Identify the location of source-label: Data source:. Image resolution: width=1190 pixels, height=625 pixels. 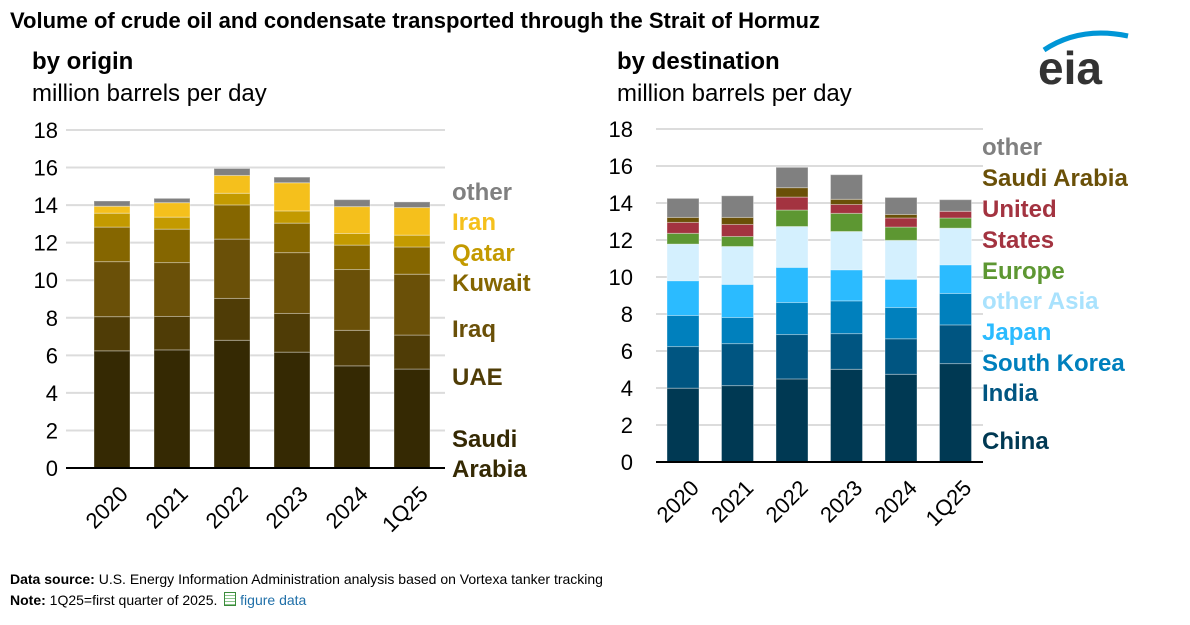
(52, 579).